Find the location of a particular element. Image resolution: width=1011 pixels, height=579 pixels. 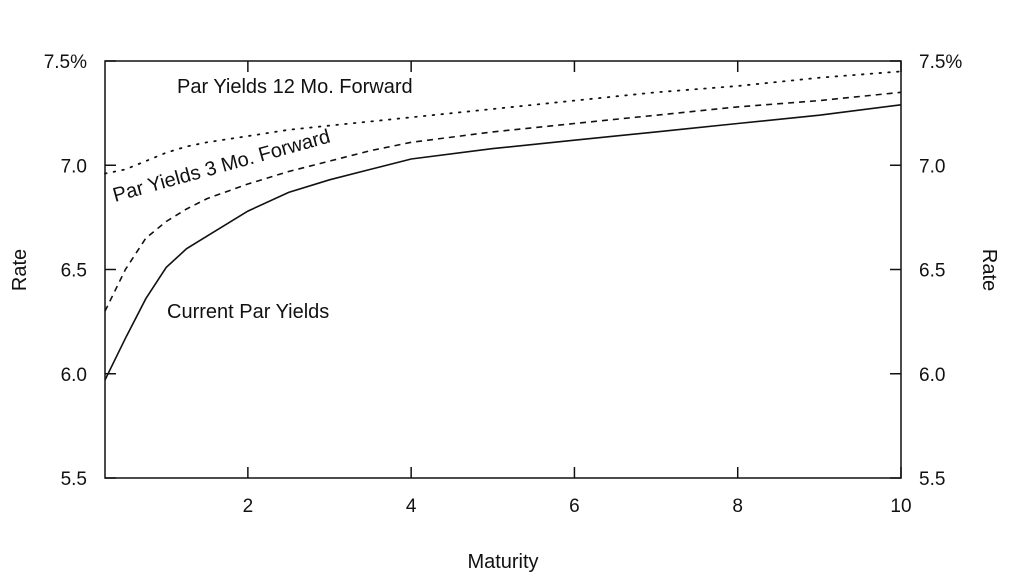

y-tick-label-right: 6.5 is located at coordinates (932, 271).